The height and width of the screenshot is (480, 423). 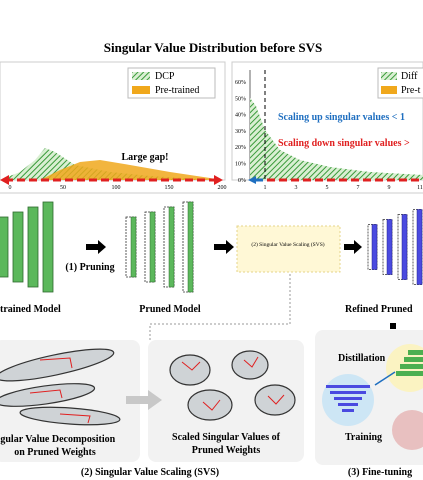 What do you see at coordinates (393, 326) in the screenshot?
I see `marker` at bounding box center [393, 326].